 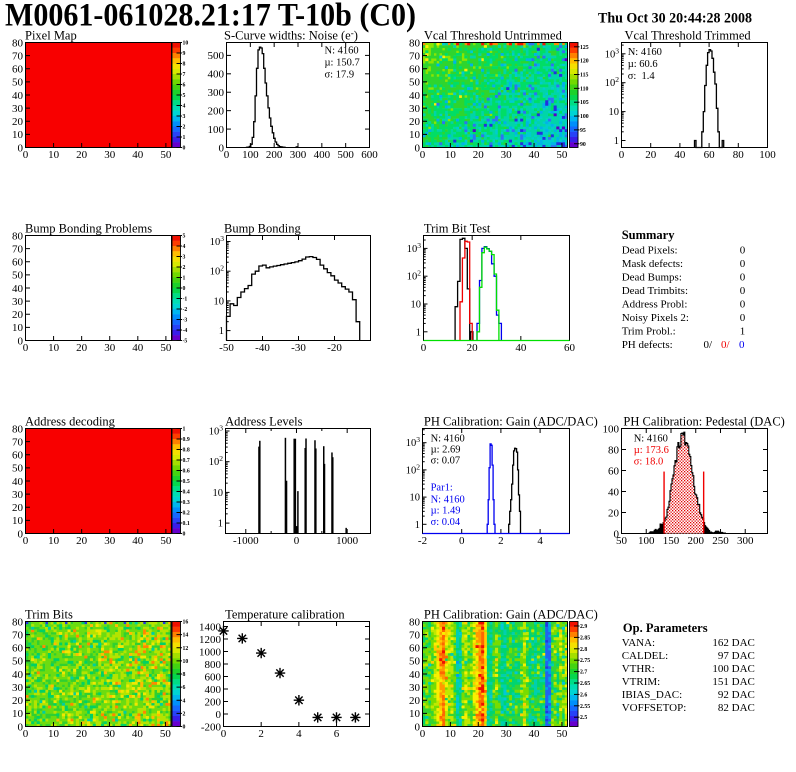 What do you see at coordinates (185, 331) in the screenshot?
I see `svg-text: -4` at bounding box center [185, 331].